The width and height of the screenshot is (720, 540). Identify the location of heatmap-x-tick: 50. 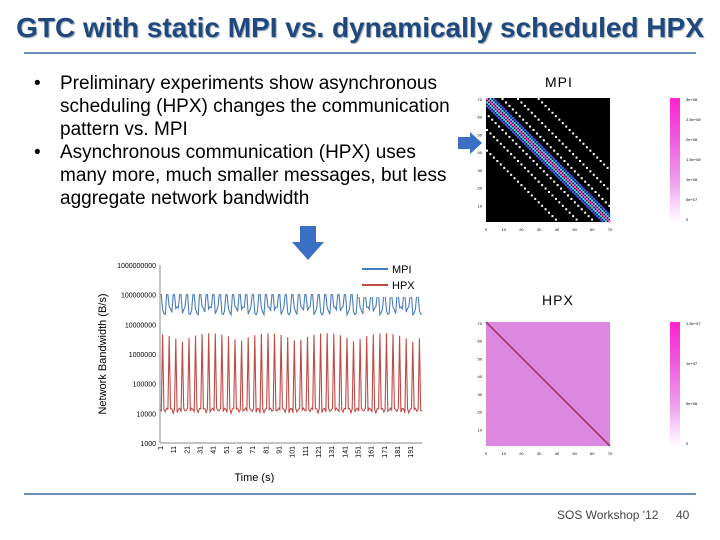
(574, 229).